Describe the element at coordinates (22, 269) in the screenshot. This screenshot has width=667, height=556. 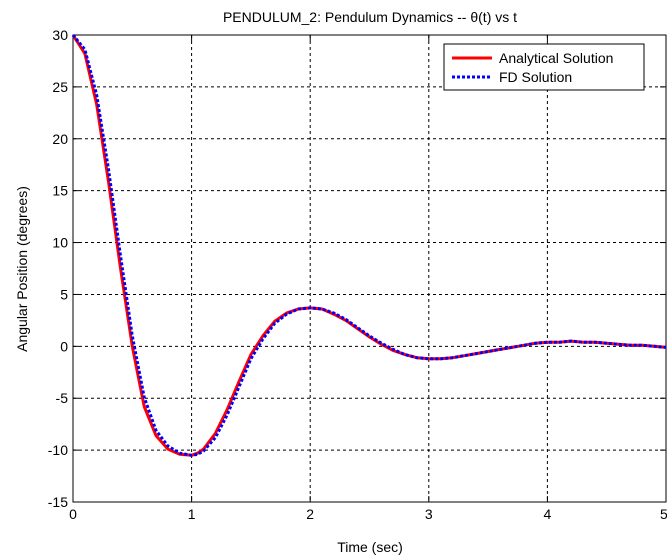
I see `y-axis-label: Angular Position (degrees)` at that location.